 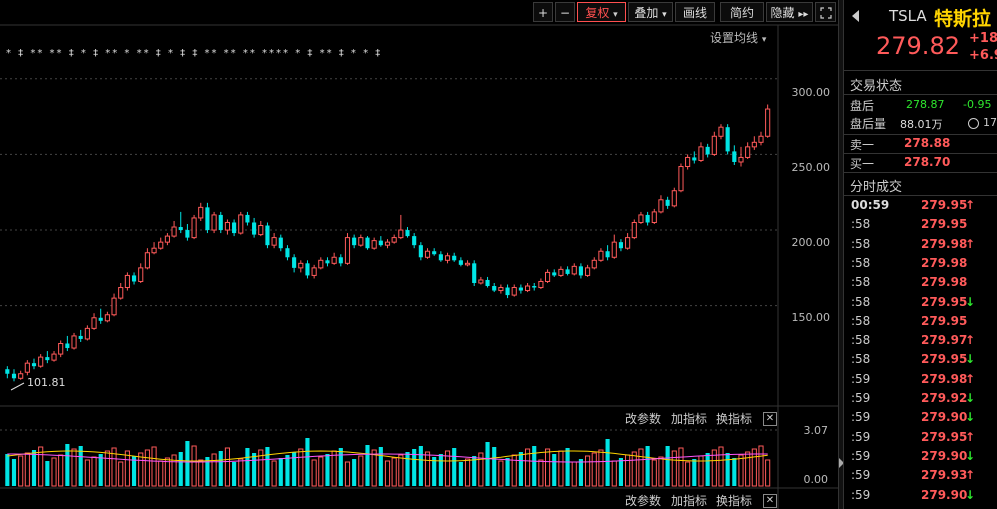 What do you see at coordinates (920, 342) in the screenshot?
I see `trade-row: :58 279.97 ↑` at bounding box center [920, 342].